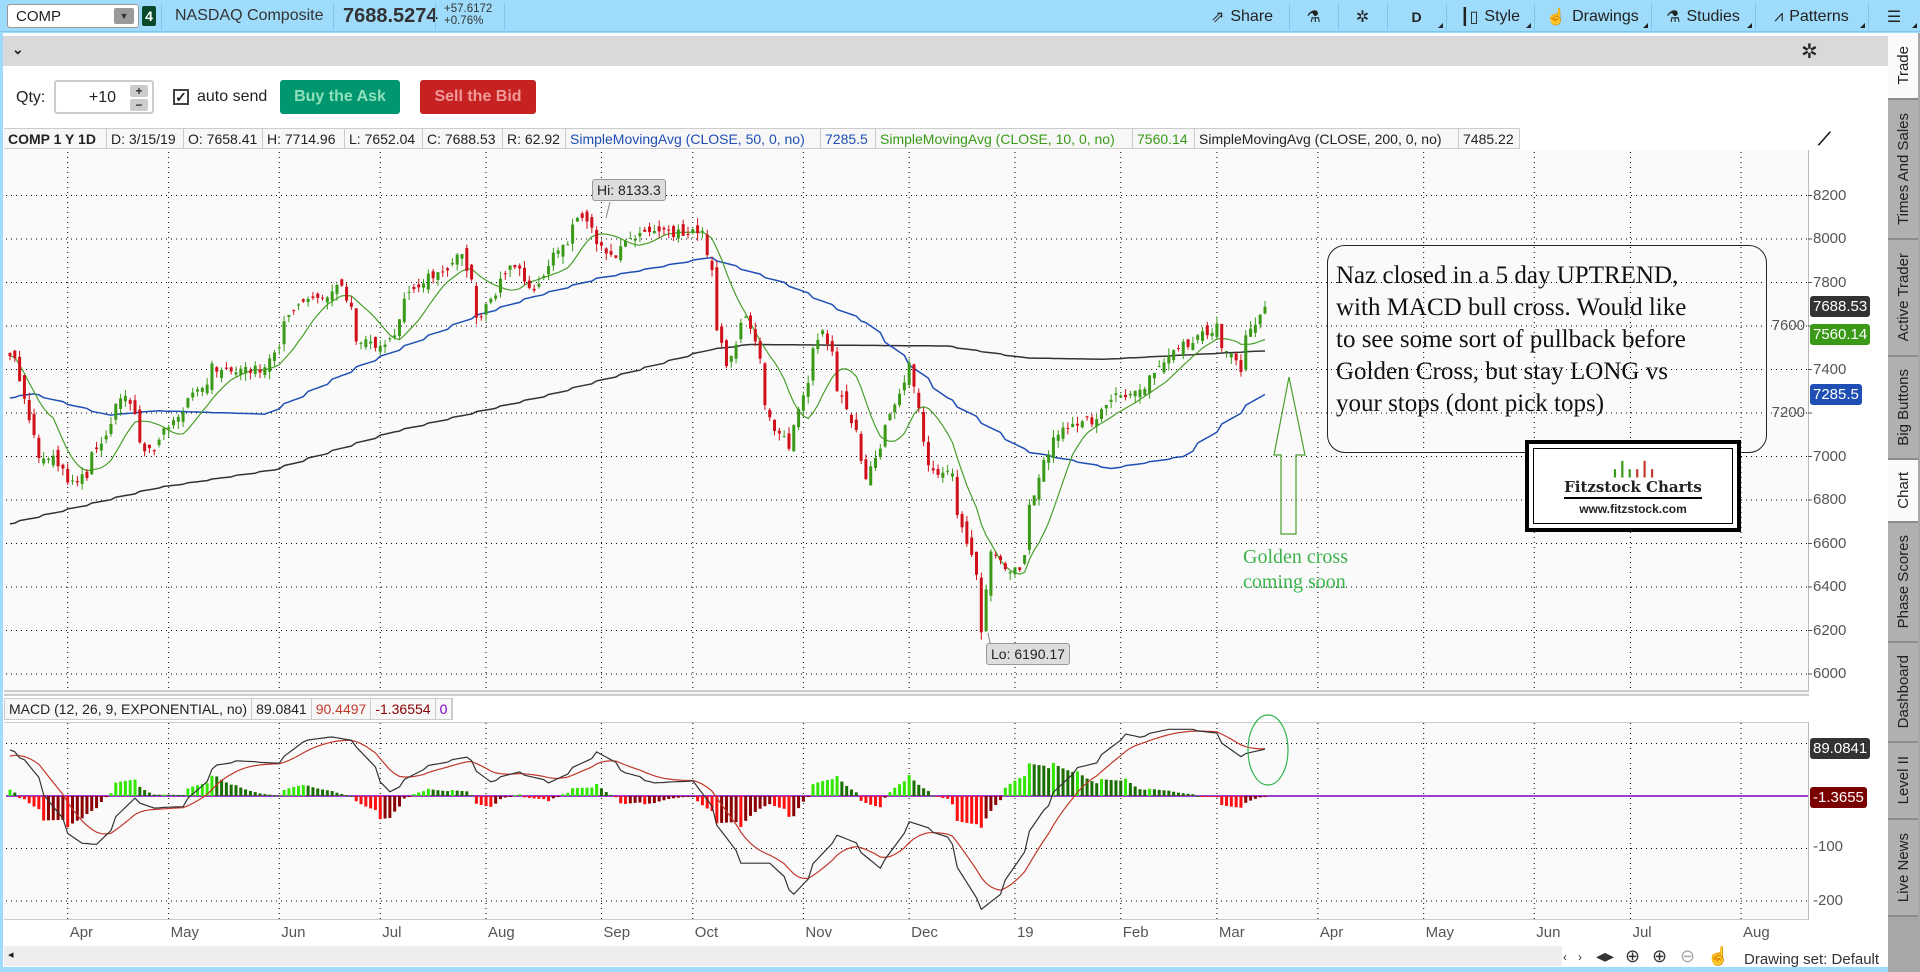  Describe the element at coordinates (1416, 17) in the screenshot. I see `aggregation-button: D` at that location.